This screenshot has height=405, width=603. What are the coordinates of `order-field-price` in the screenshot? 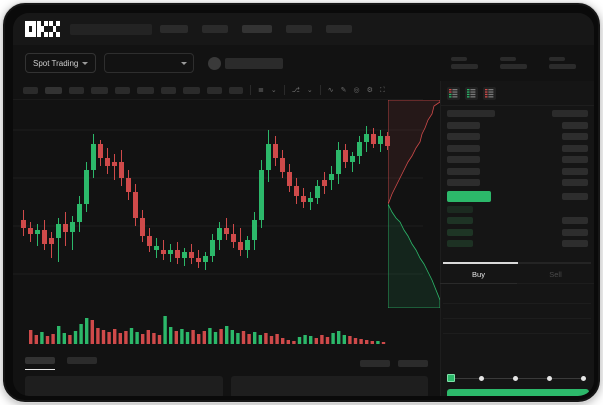 It's located at (517, 296).